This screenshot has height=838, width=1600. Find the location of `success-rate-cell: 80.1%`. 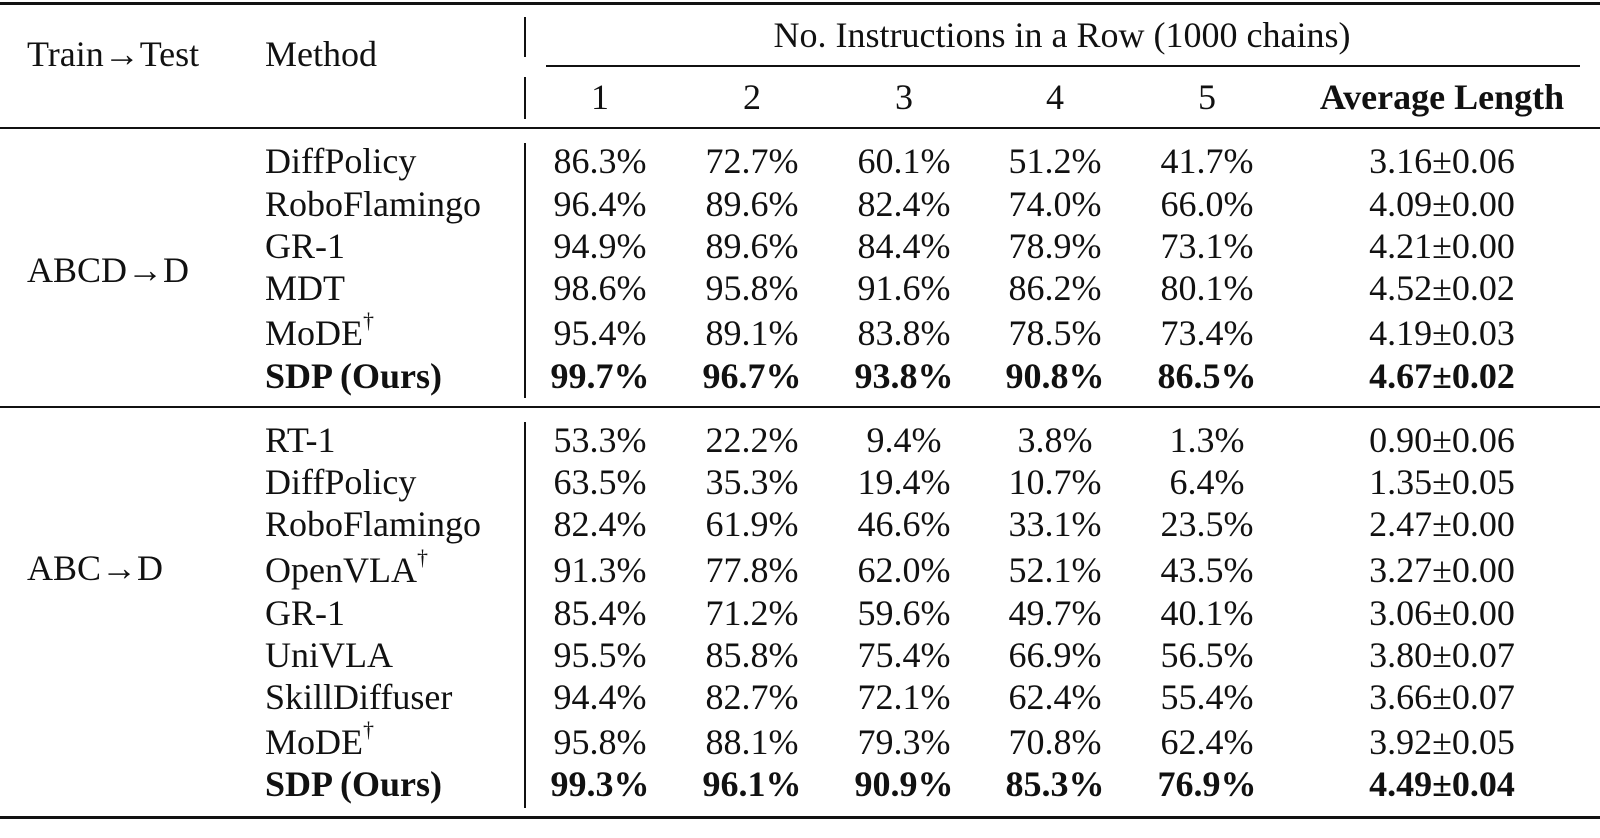

success-rate-cell: 80.1% is located at coordinates (1207, 288).